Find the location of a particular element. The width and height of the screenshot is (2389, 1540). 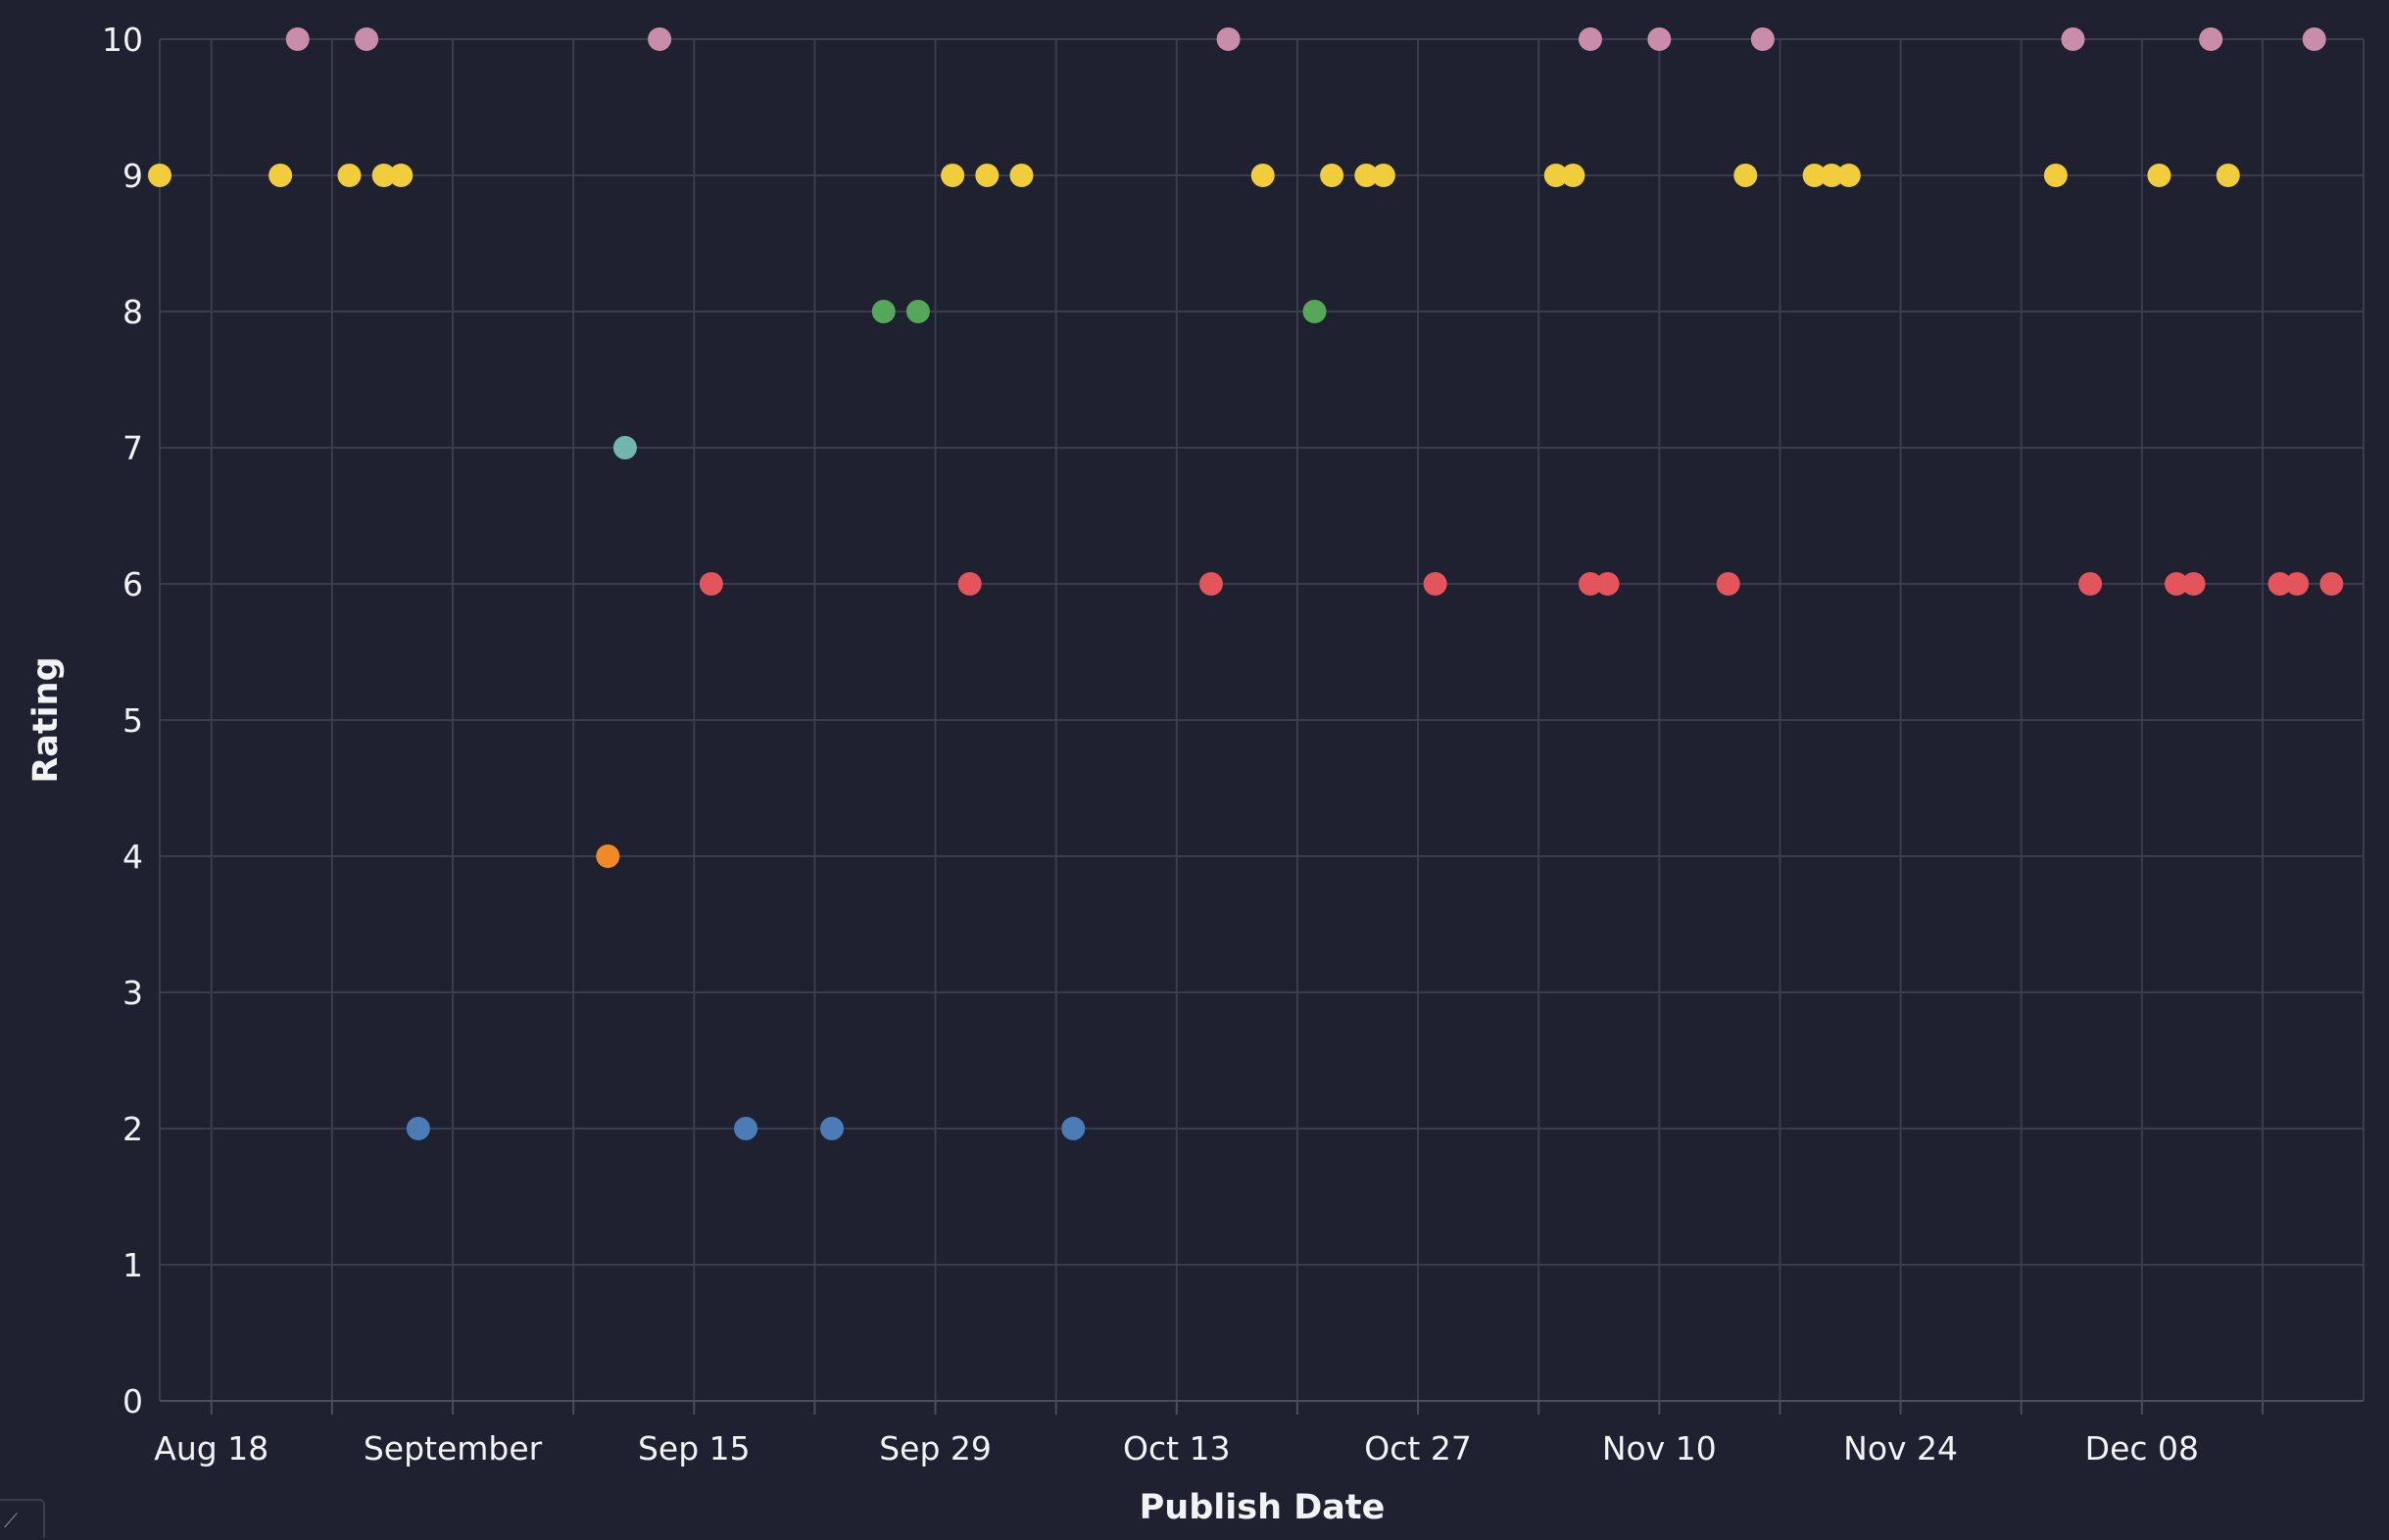

y-axis-ticks: 0 1 2 3 4 5 6 7 8 9 10 is located at coordinates (123, 720).